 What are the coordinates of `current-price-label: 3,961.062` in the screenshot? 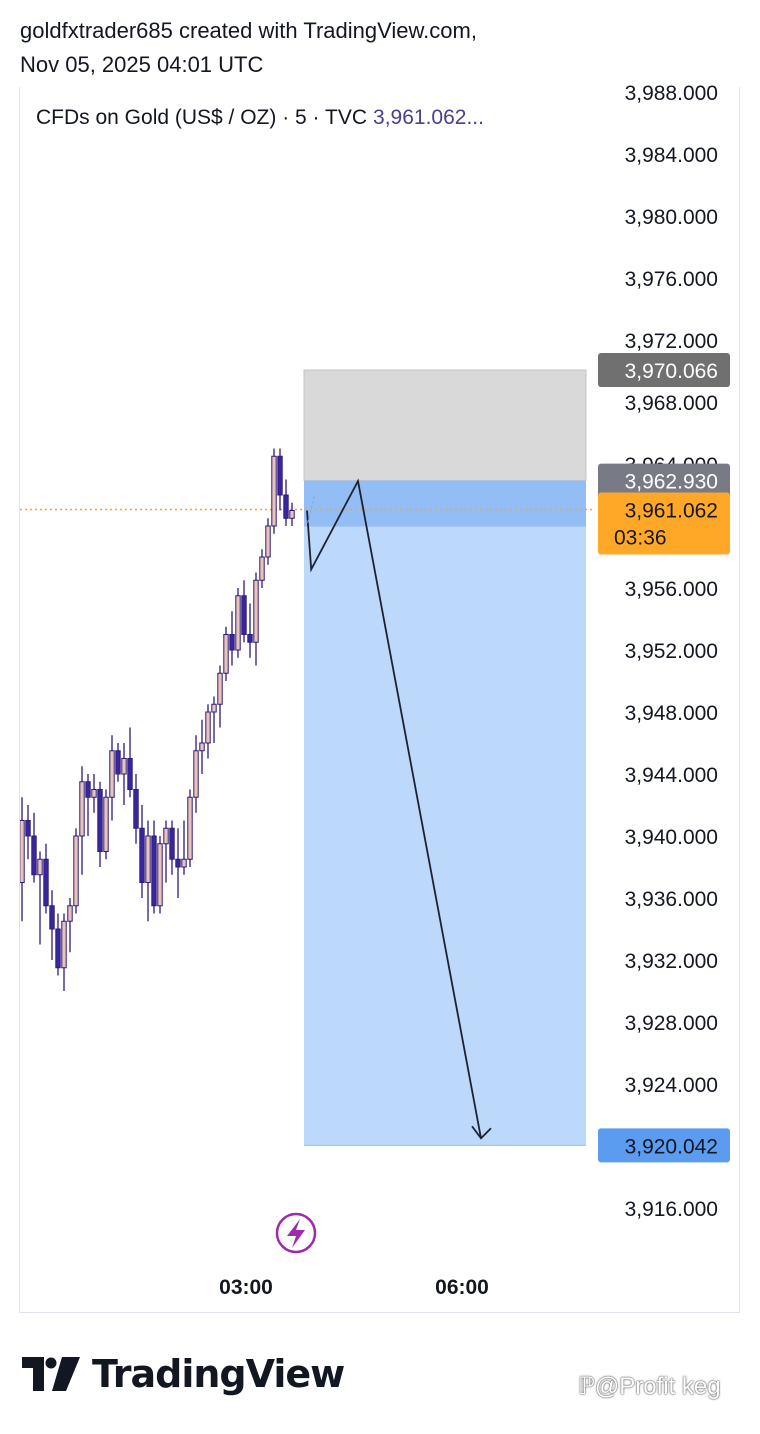 It's located at (671, 511).